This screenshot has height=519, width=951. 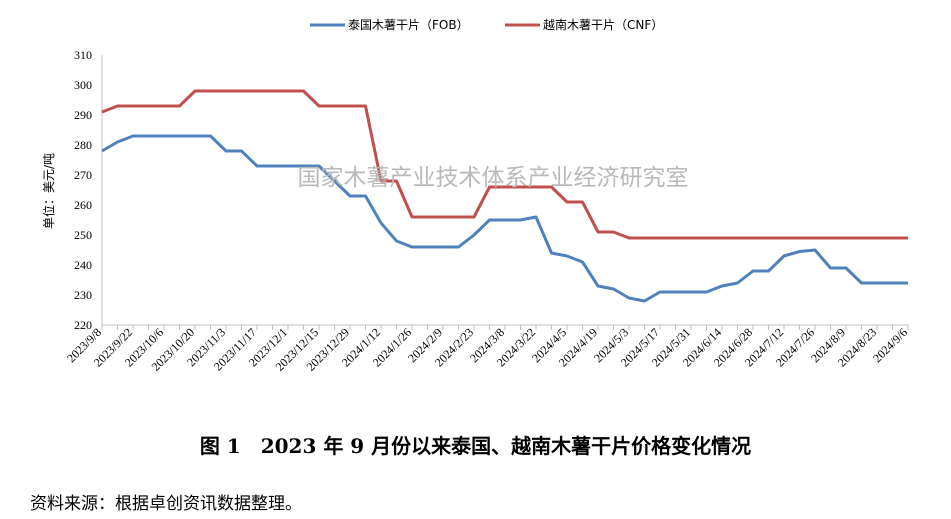 What do you see at coordinates (83, 115) in the screenshot?
I see `y-tick-label: 290` at bounding box center [83, 115].